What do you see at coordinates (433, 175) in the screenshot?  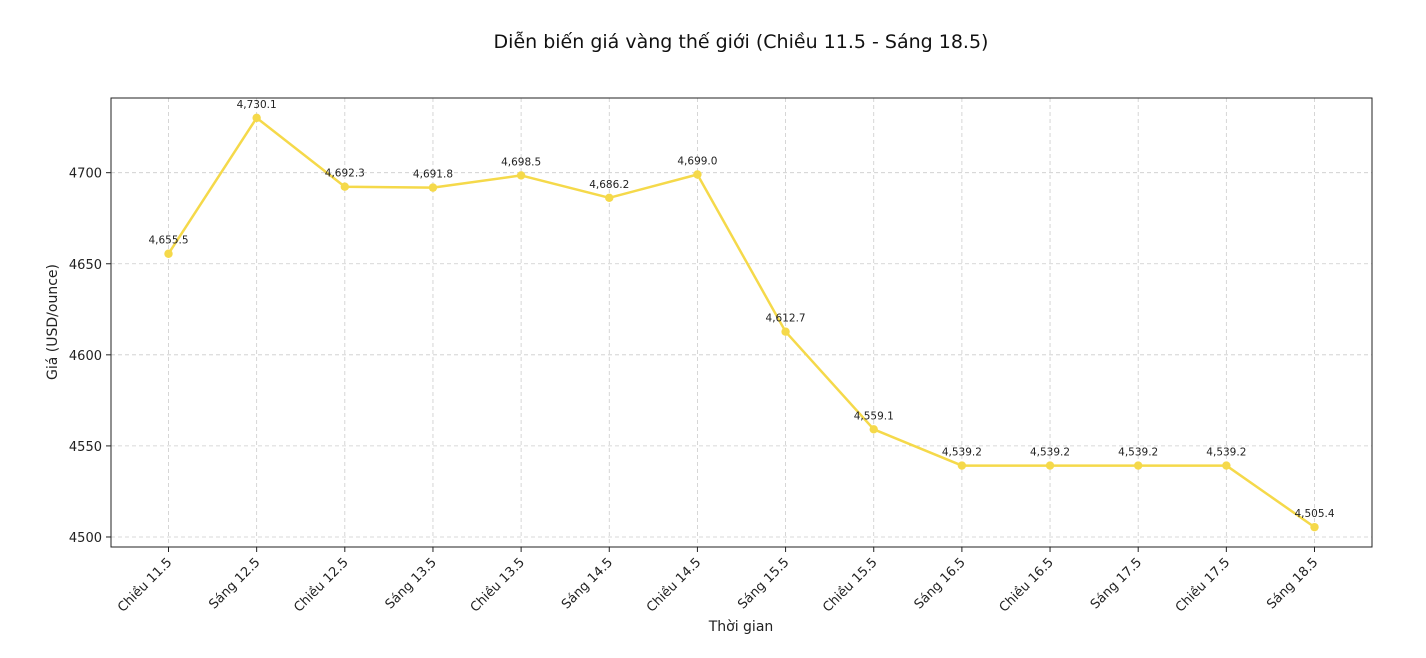 I see `data-label: 4,691.8` at bounding box center [433, 175].